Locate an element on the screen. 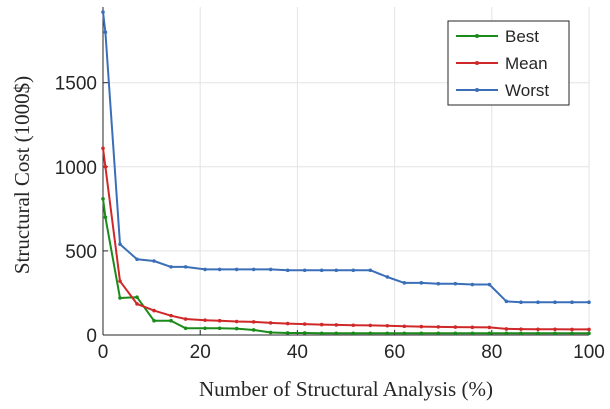  x-tick-label: 0 is located at coordinates (103, 352).